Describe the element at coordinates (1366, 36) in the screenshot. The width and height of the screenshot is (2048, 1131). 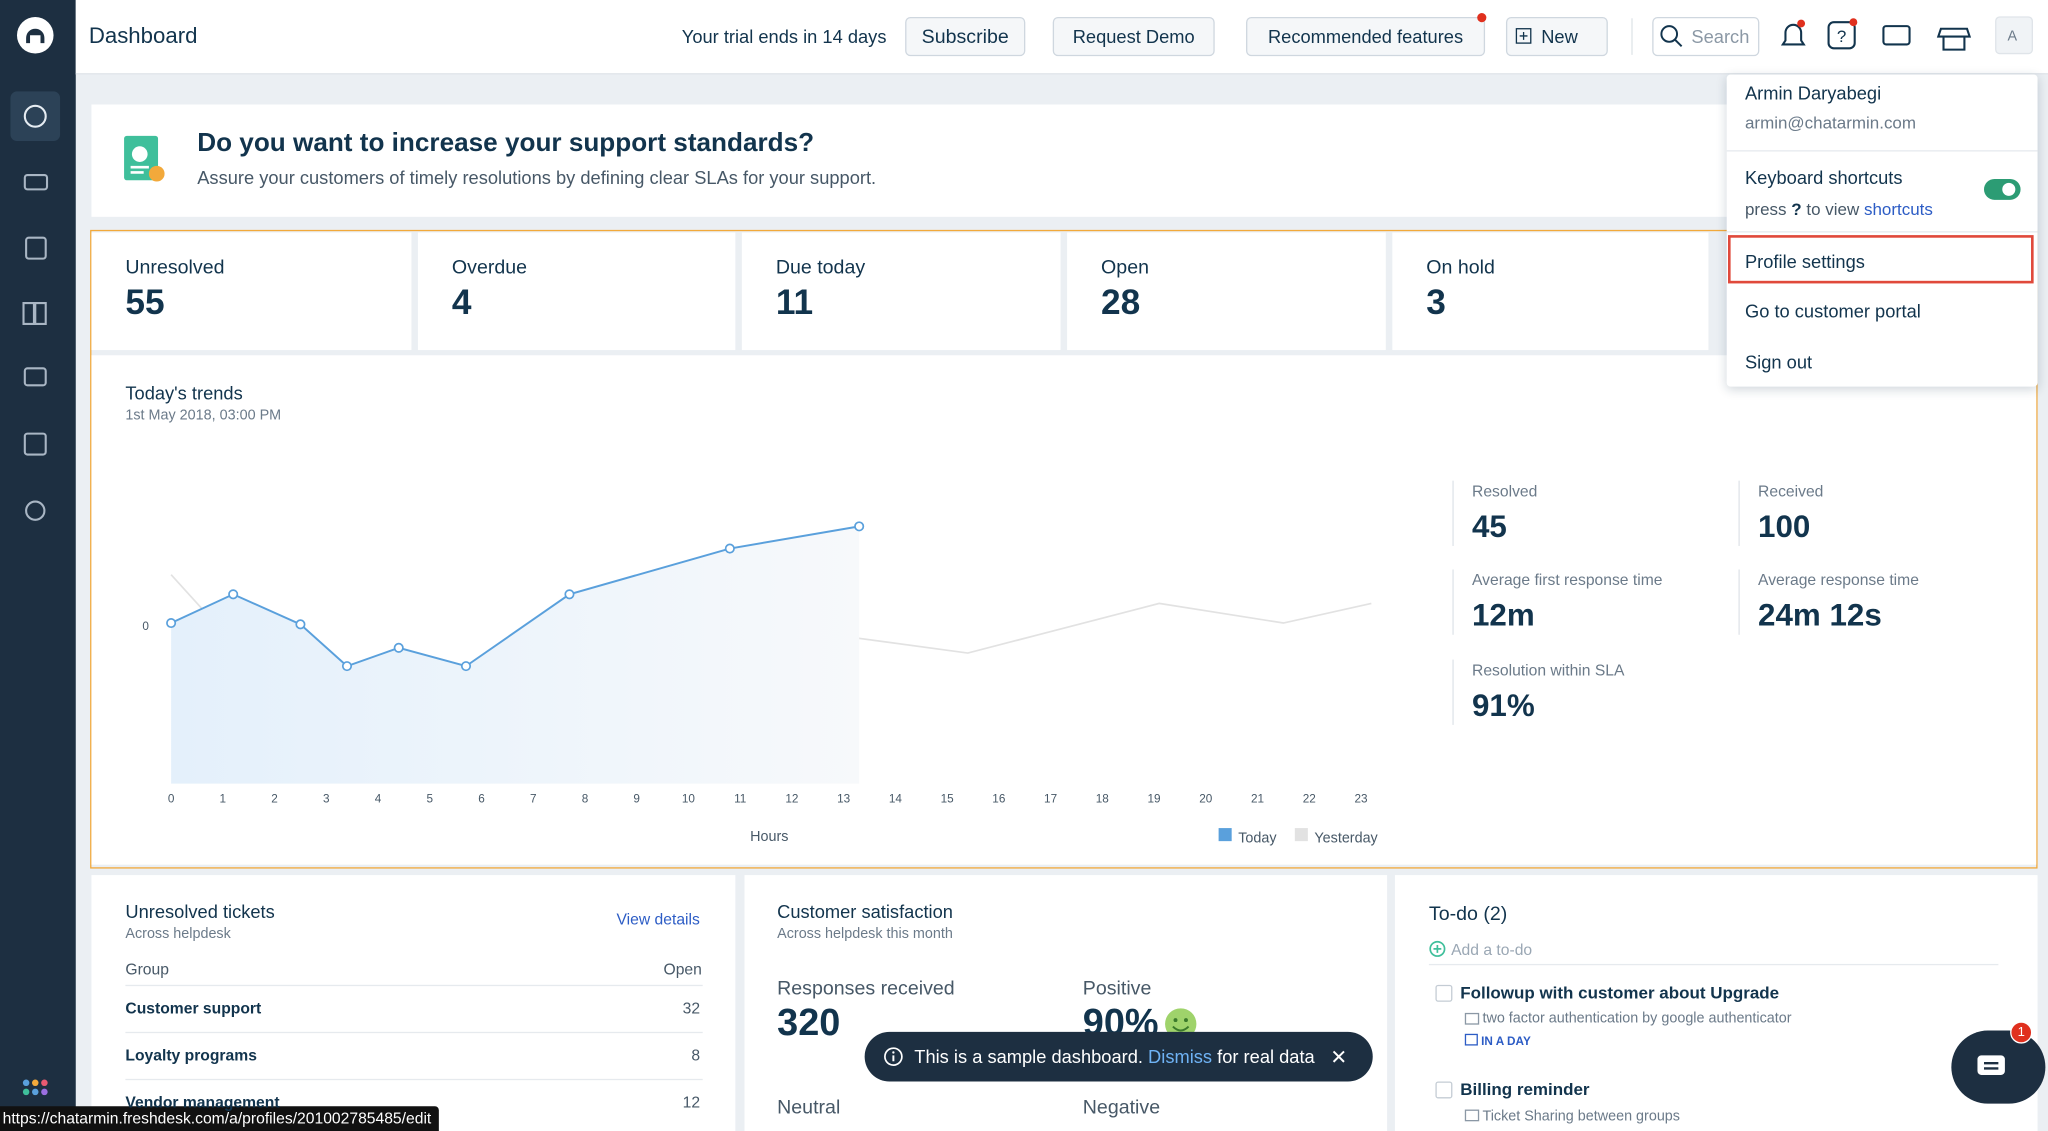
I see `features-button: Recommended features` at that location.